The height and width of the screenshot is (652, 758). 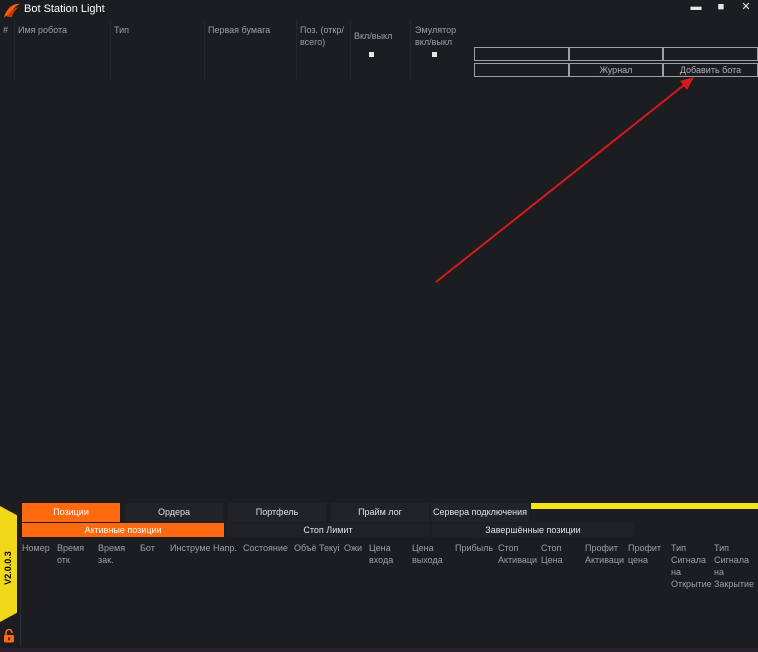 I want to click on column-header-expected: Ожи, so click(x=353, y=548).